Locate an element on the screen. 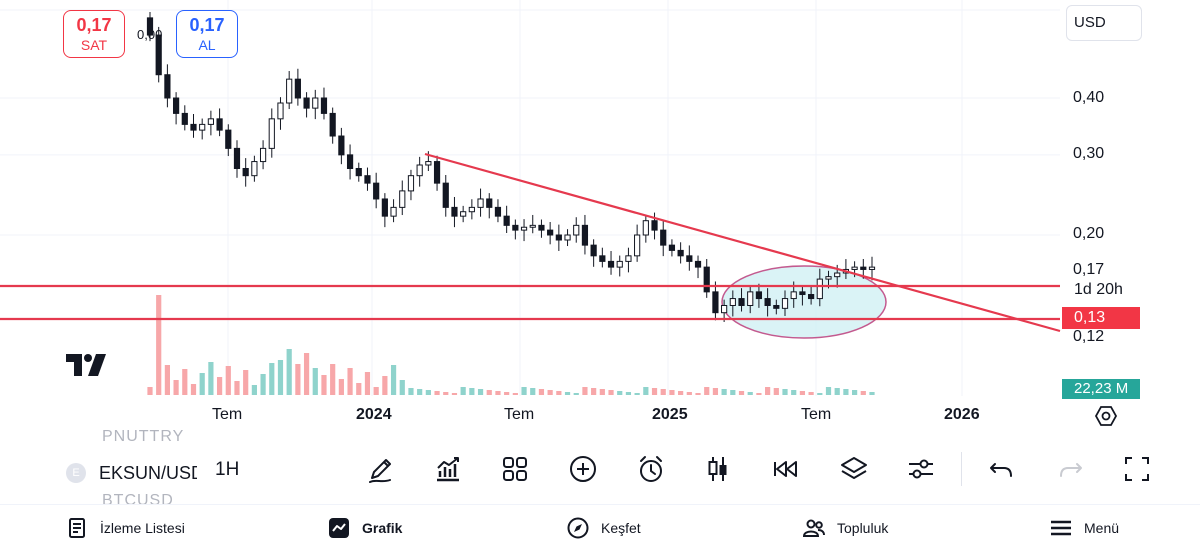 Image resolution: width=1200 pixels, height=554 pixels. settings-sliders-icon is located at coordinates (921, 469).